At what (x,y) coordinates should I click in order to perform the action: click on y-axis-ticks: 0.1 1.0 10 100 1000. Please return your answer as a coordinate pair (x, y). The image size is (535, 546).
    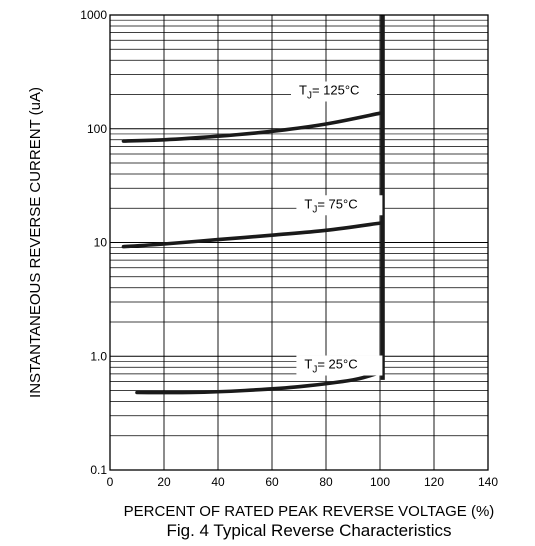
    Looking at the image, I should click on (93, 242).